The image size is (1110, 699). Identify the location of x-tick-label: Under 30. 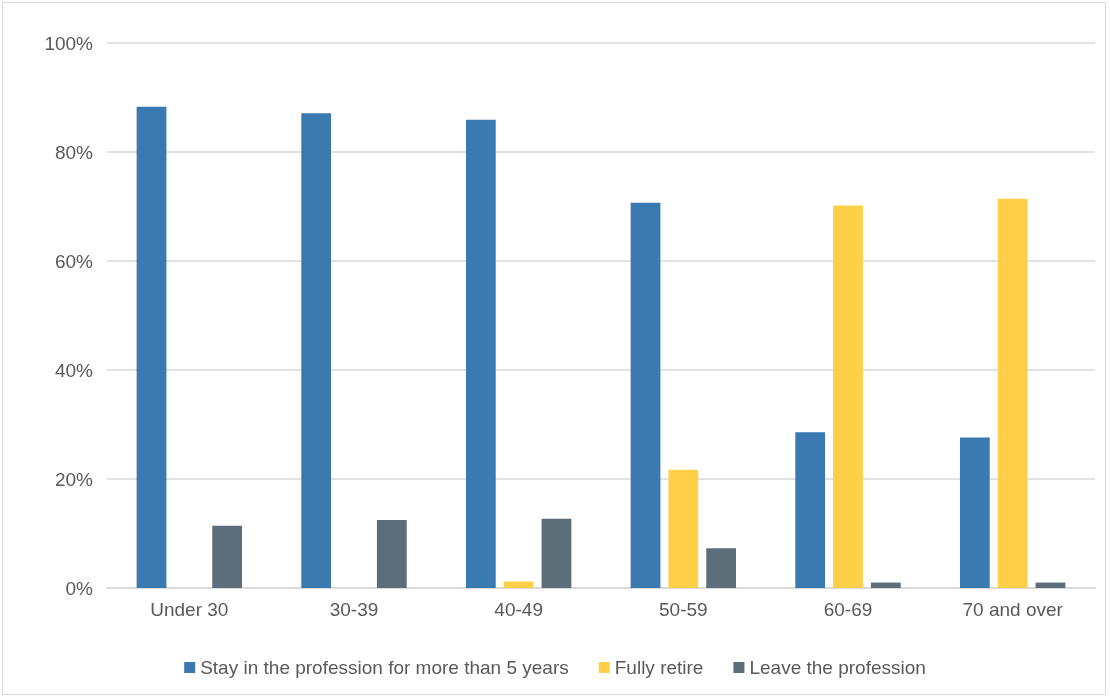
(189, 609).